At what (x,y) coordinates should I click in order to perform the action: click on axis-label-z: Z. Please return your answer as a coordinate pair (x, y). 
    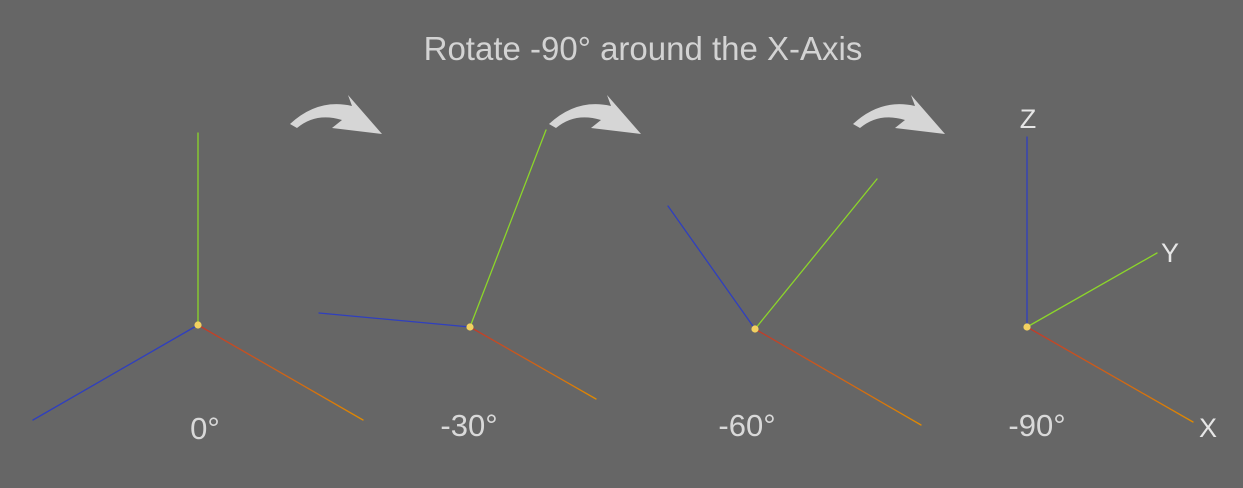
    Looking at the image, I should click on (1028, 119).